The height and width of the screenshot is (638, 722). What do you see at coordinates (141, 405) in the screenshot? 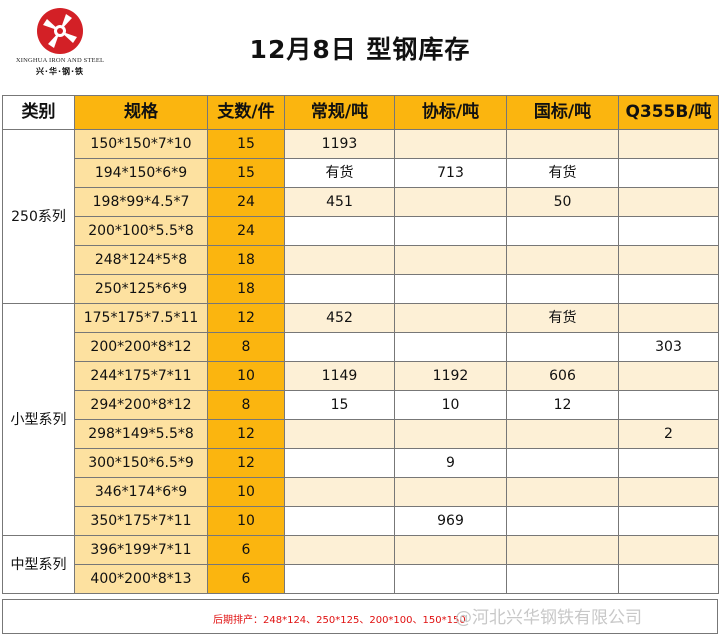
I see `spec-cell: 294*200*8*12` at bounding box center [141, 405].